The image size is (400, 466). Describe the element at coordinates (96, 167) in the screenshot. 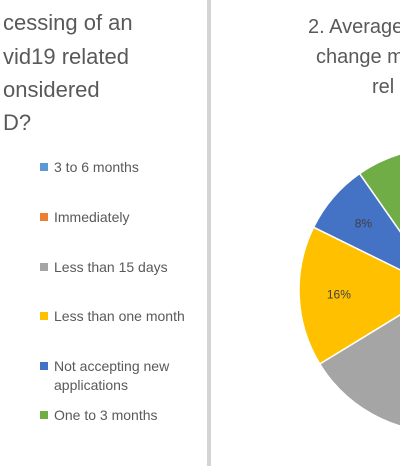

I see `legend-label: 3 to 6 months` at that location.